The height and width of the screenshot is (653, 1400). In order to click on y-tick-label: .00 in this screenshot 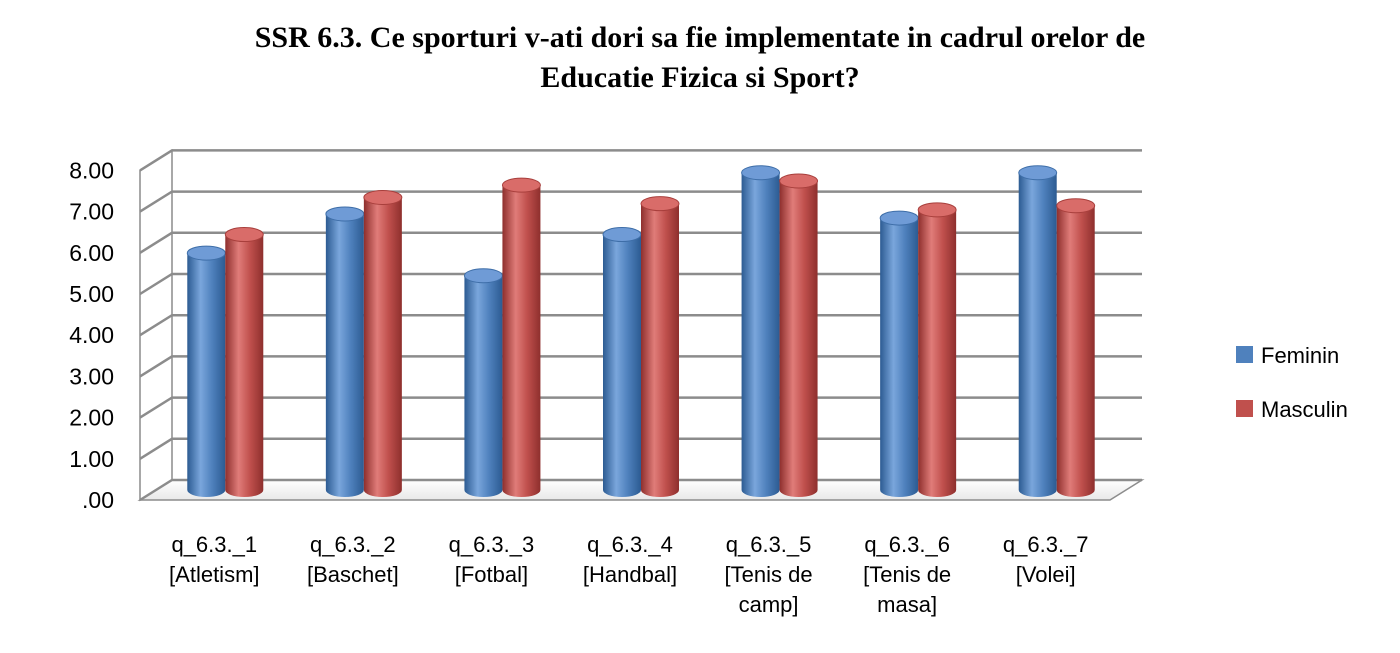, I will do `click(98, 500)`.